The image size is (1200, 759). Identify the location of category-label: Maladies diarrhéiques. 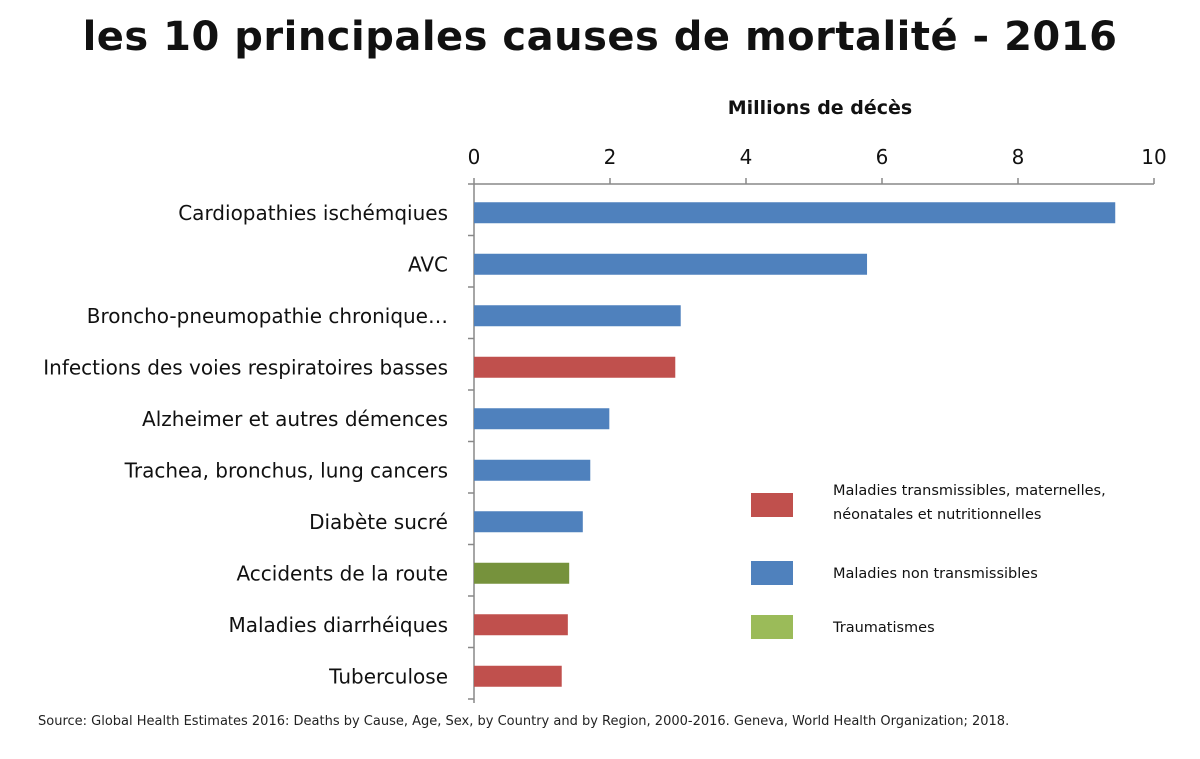
(338, 625).